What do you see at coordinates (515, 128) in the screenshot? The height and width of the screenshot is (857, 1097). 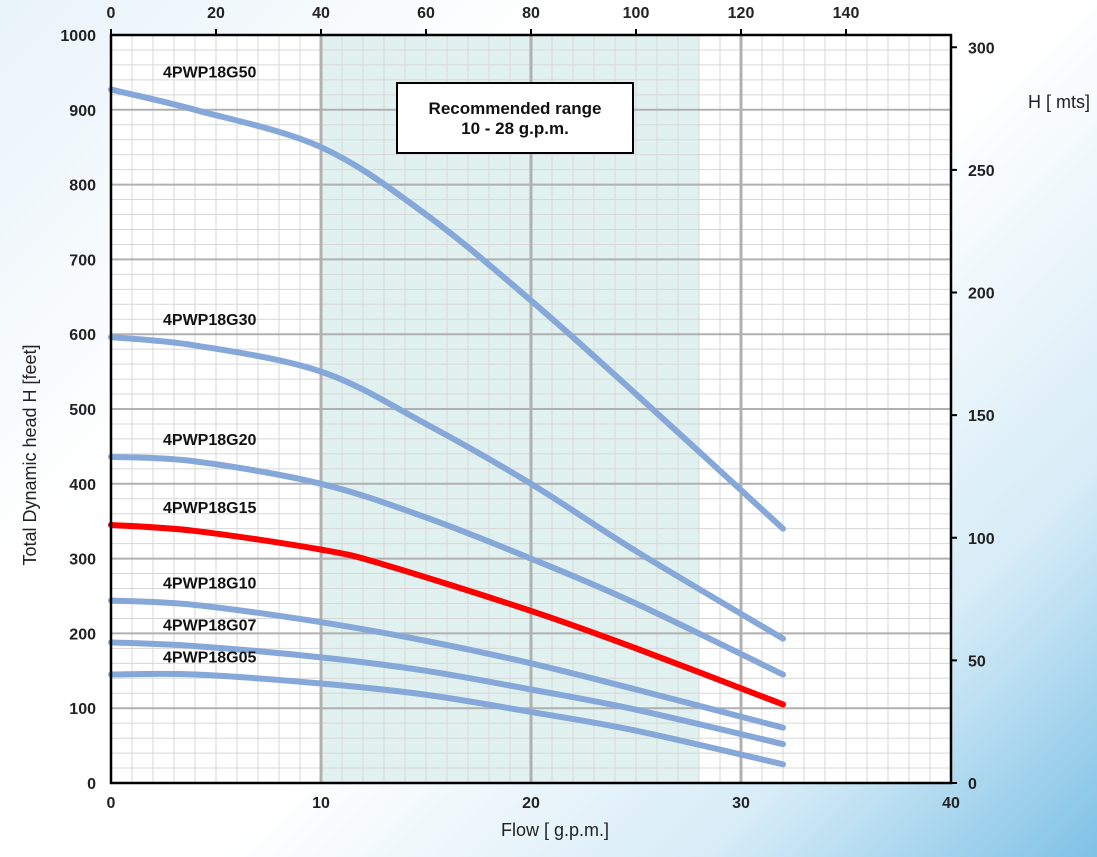 I see `note-line-2: 10 - 28 g.p.m.` at bounding box center [515, 128].